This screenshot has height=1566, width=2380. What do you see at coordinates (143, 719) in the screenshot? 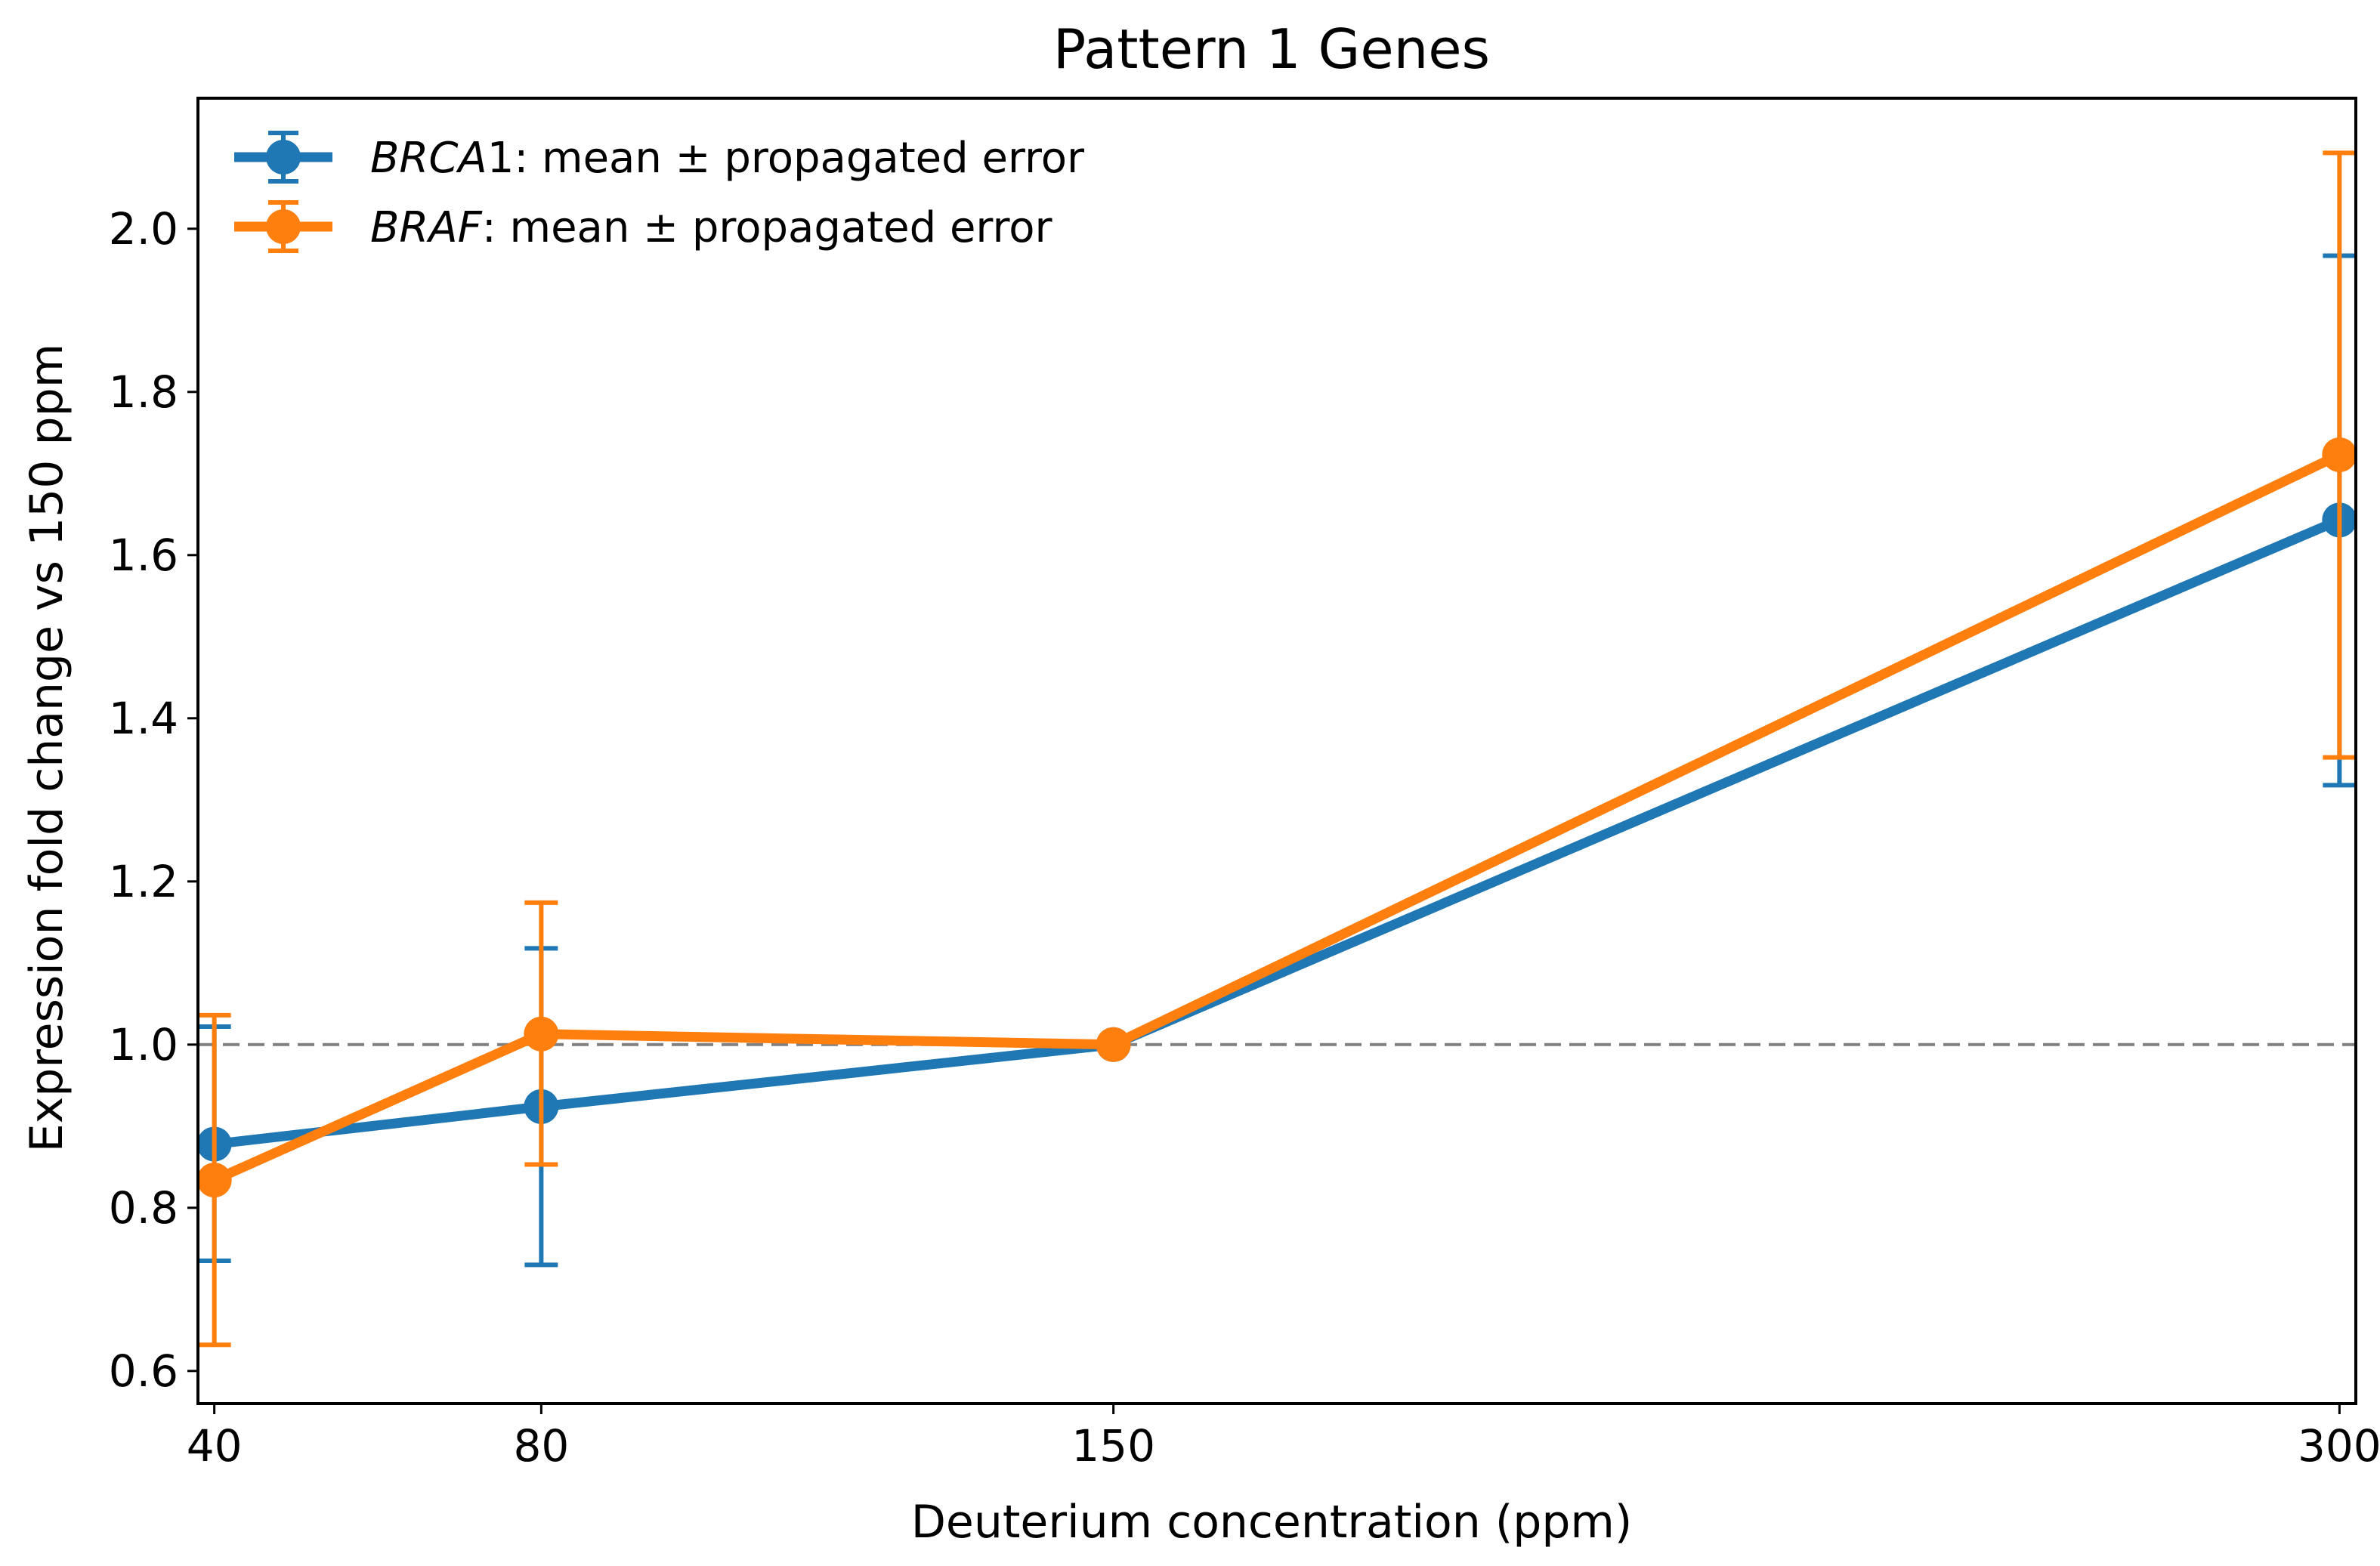
I see `y-tick-label: 1.4` at bounding box center [143, 719].